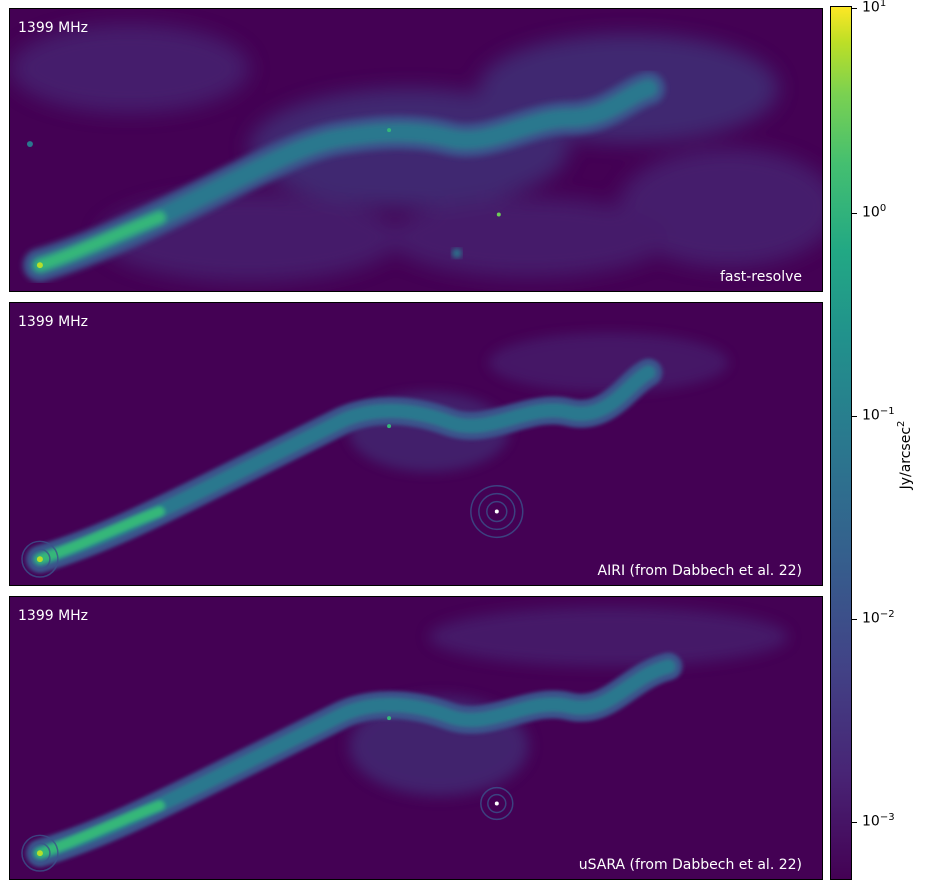 The height and width of the screenshot is (885, 926). I want to click on colorbar-tick-label: 101, so click(874, 8).